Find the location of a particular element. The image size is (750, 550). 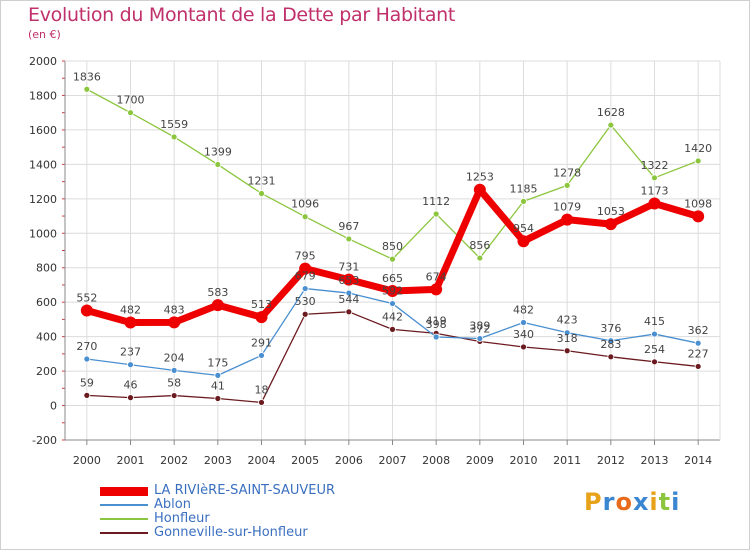

x-tick-label: 2004 is located at coordinates (262, 460).